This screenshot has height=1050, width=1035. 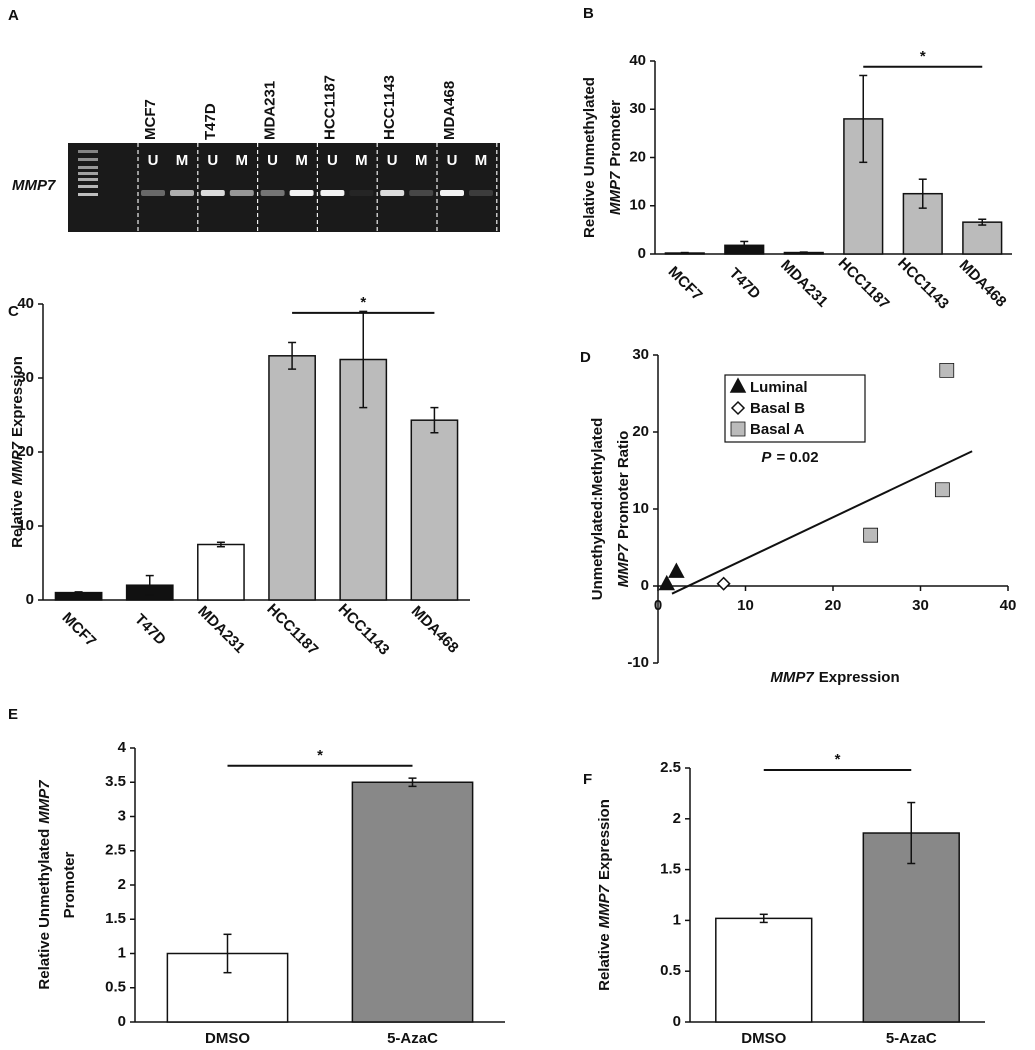 I want to click on panel-letter: A, so click(x=13, y=15).